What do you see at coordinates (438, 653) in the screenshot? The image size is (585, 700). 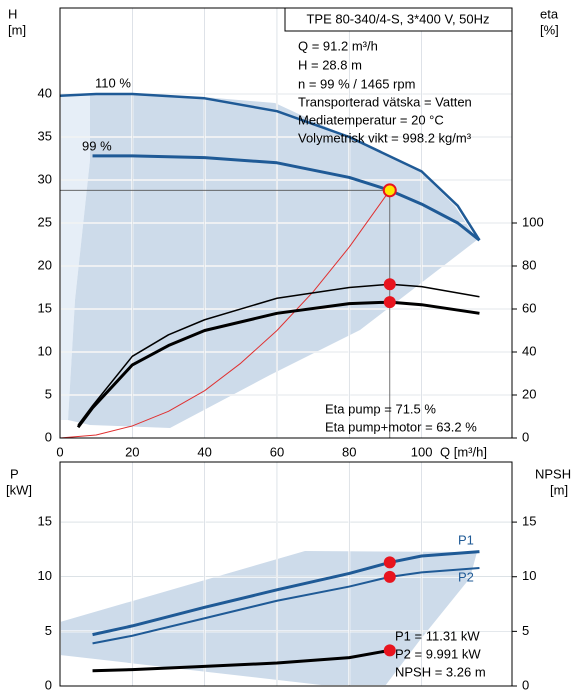 I see `result: P2 = 9.991 kW` at bounding box center [438, 653].